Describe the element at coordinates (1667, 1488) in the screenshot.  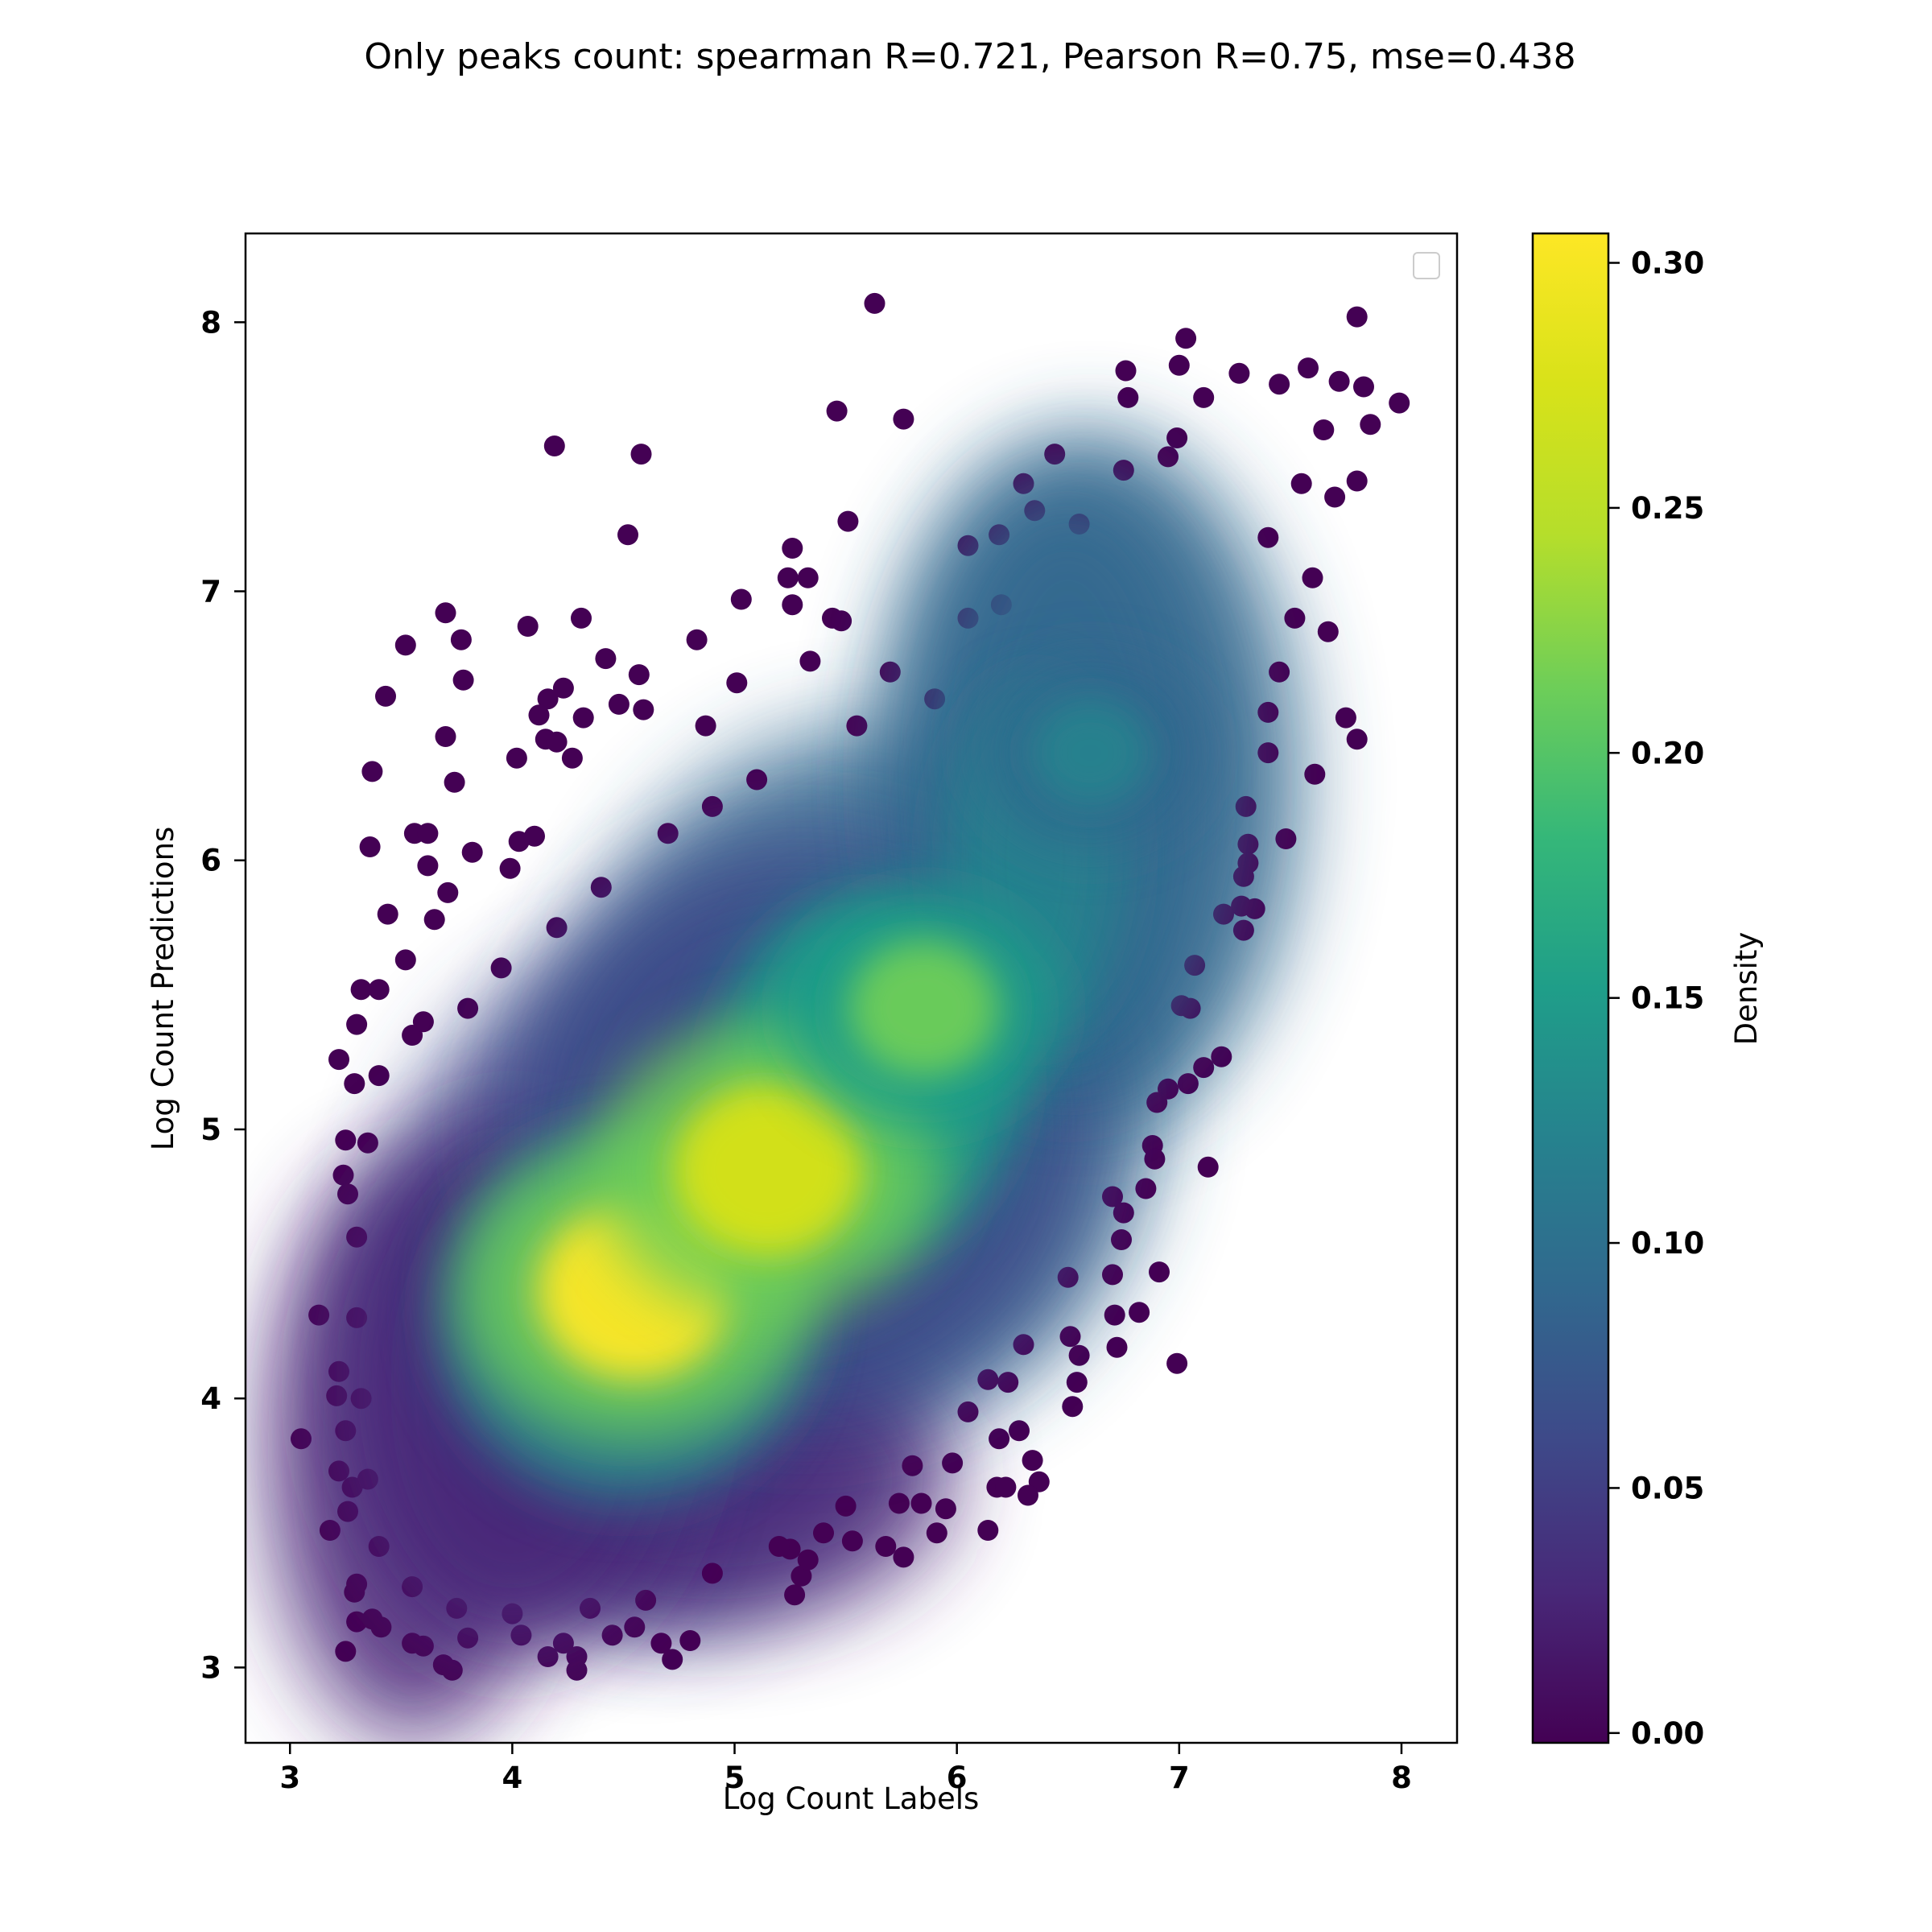
I see `colorbar-tick-label: 0.05` at that location.